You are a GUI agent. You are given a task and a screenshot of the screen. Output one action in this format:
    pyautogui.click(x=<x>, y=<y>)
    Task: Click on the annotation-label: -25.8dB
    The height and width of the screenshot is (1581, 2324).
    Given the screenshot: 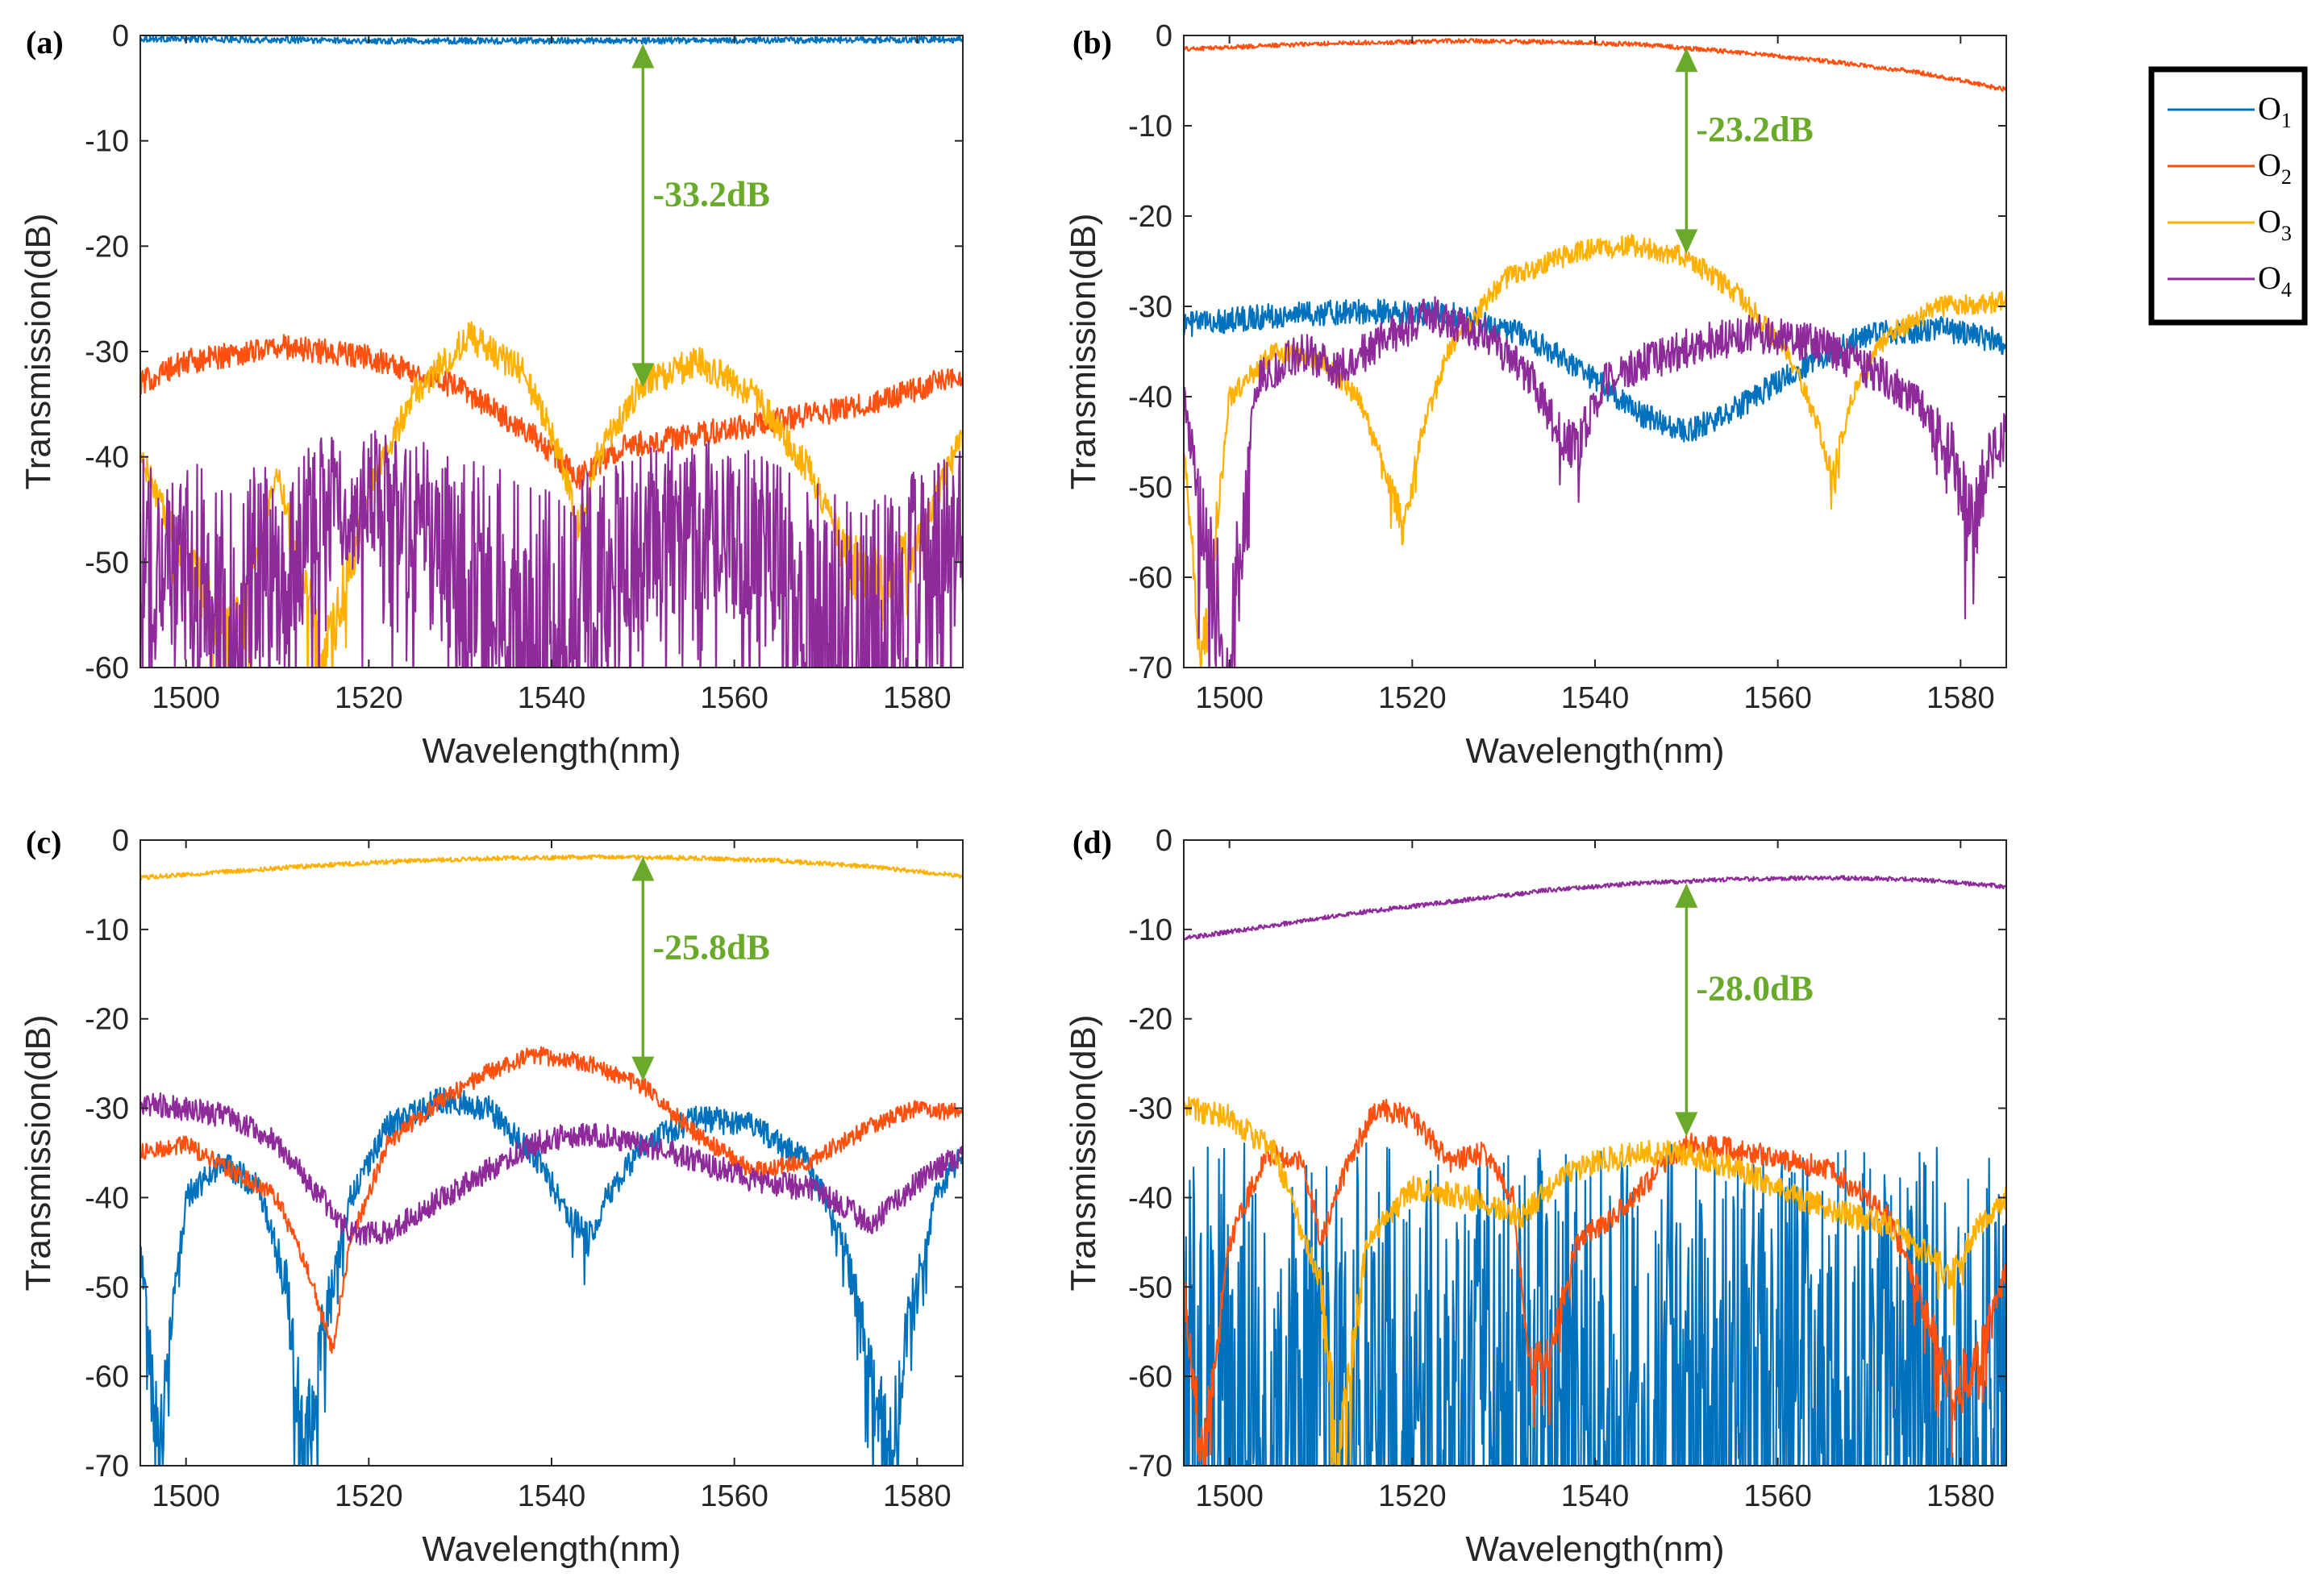 What is the action you would take?
    pyautogui.click(x=710, y=947)
    